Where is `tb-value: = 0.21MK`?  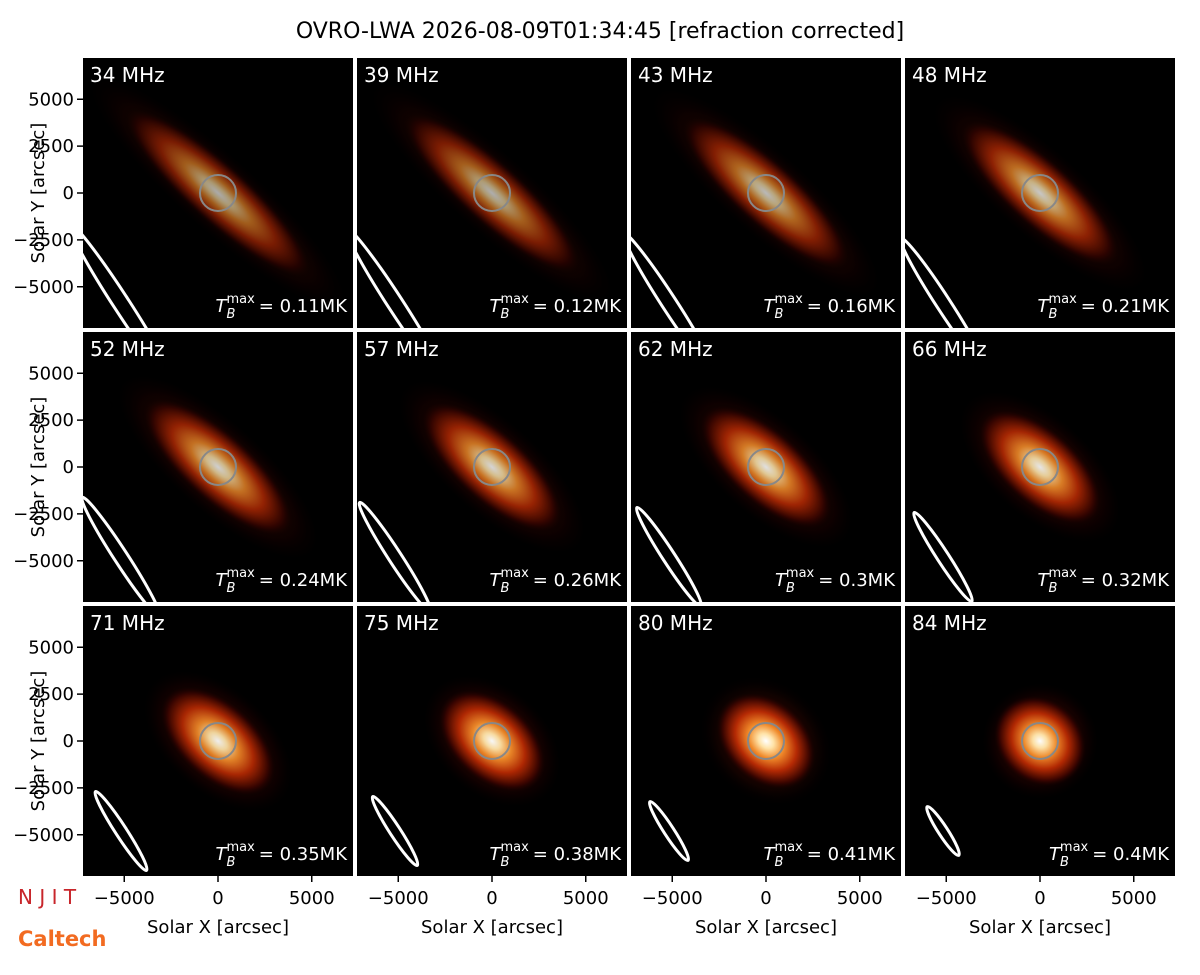
tb-value: = 0.21MK is located at coordinates (1125, 306).